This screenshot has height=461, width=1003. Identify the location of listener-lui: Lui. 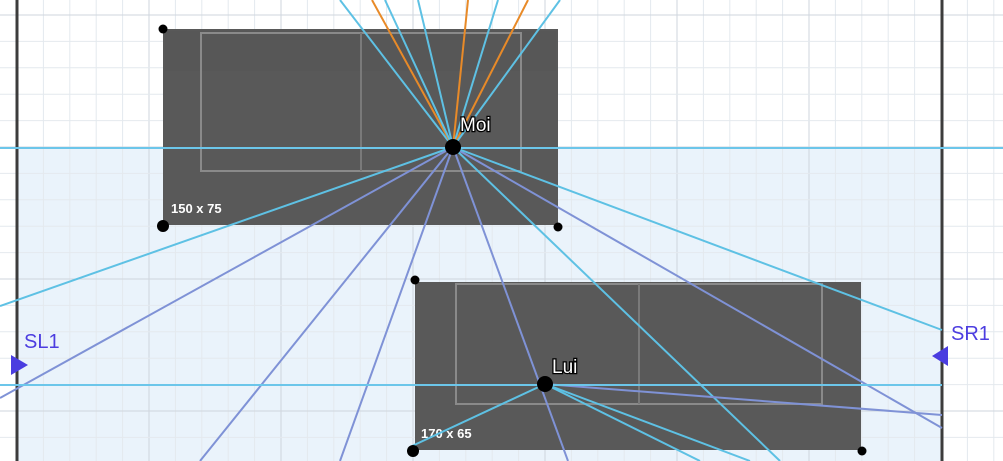
(558, 374).